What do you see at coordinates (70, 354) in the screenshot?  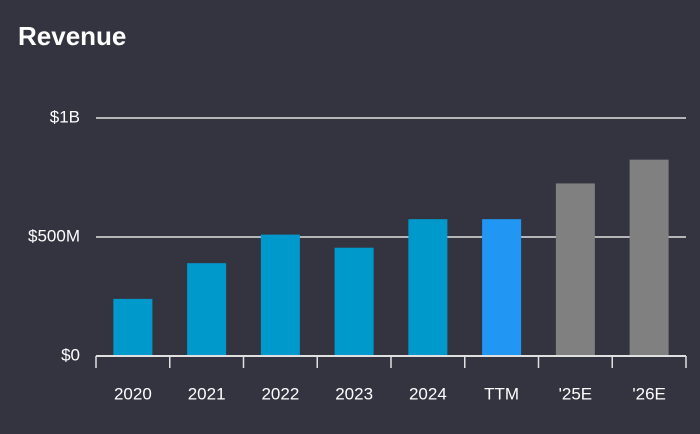 I see `y-tick-label: $0` at bounding box center [70, 354].